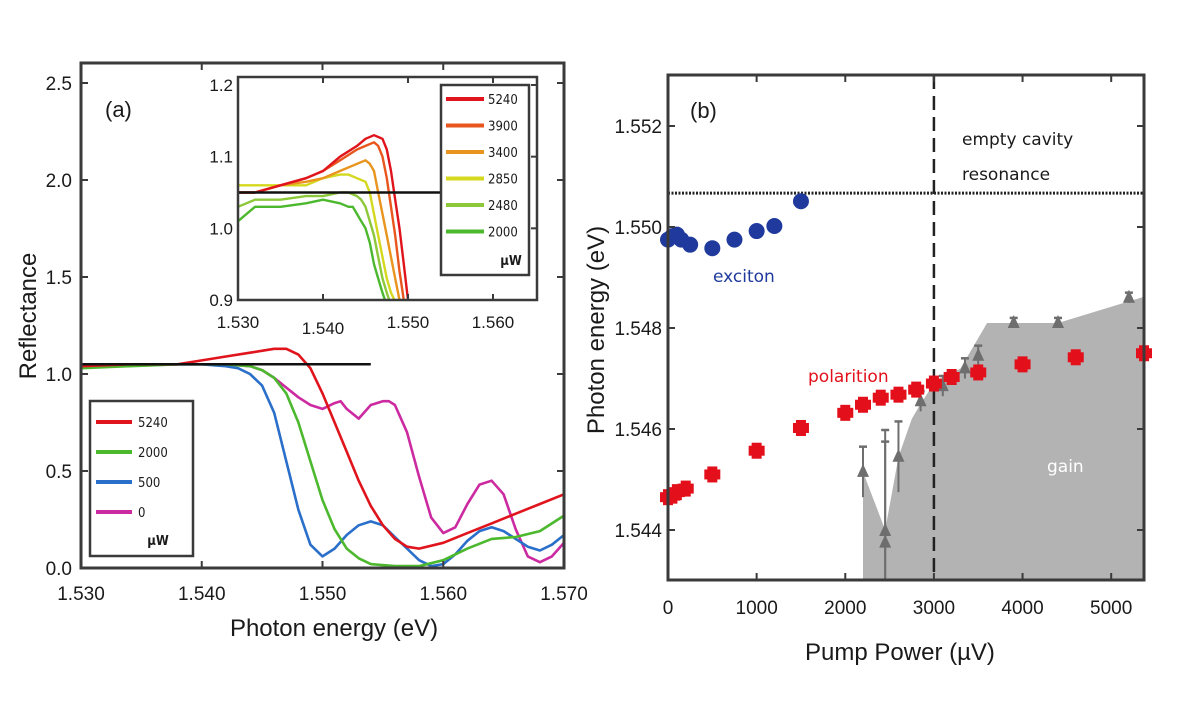 Image resolution: width=1200 pixels, height=717 pixels. What do you see at coordinates (934, 608) in the screenshot?
I see `x-tick-label: 3000` at bounding box center [934, 608].